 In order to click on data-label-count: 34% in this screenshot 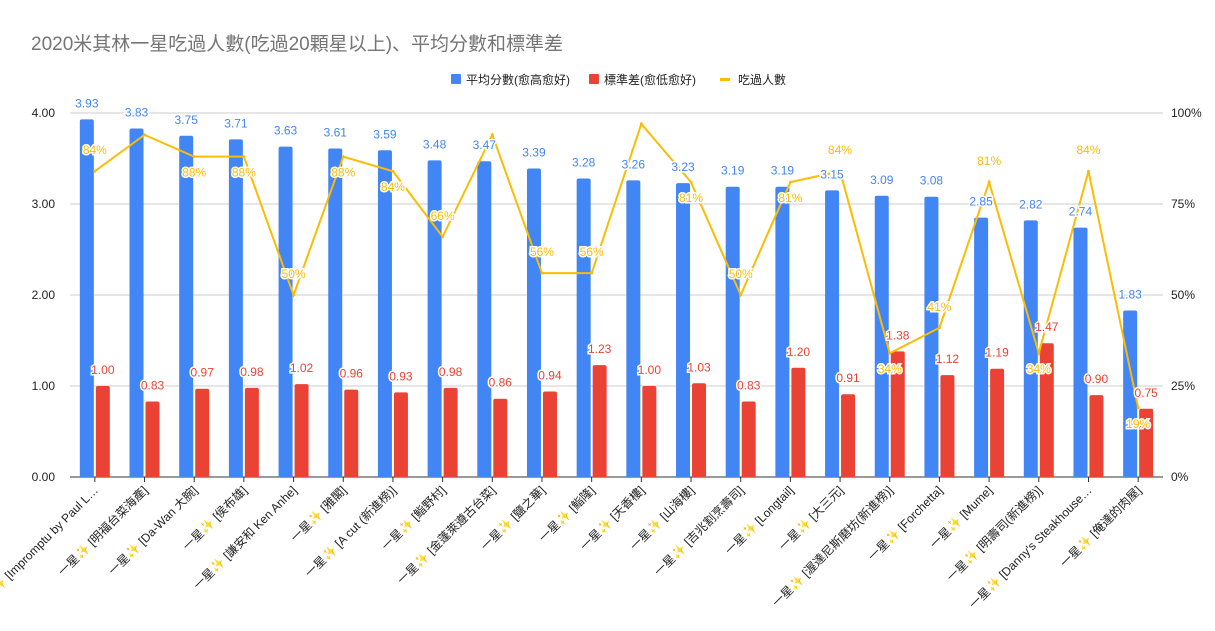, I will do `click(1039, 369)`.